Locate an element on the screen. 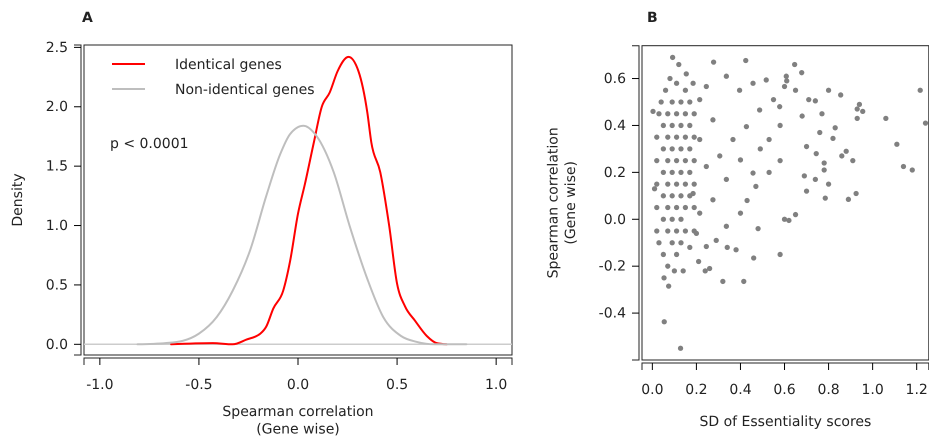  y-tick-label: -0.4 is located at coordinates (612, 314).